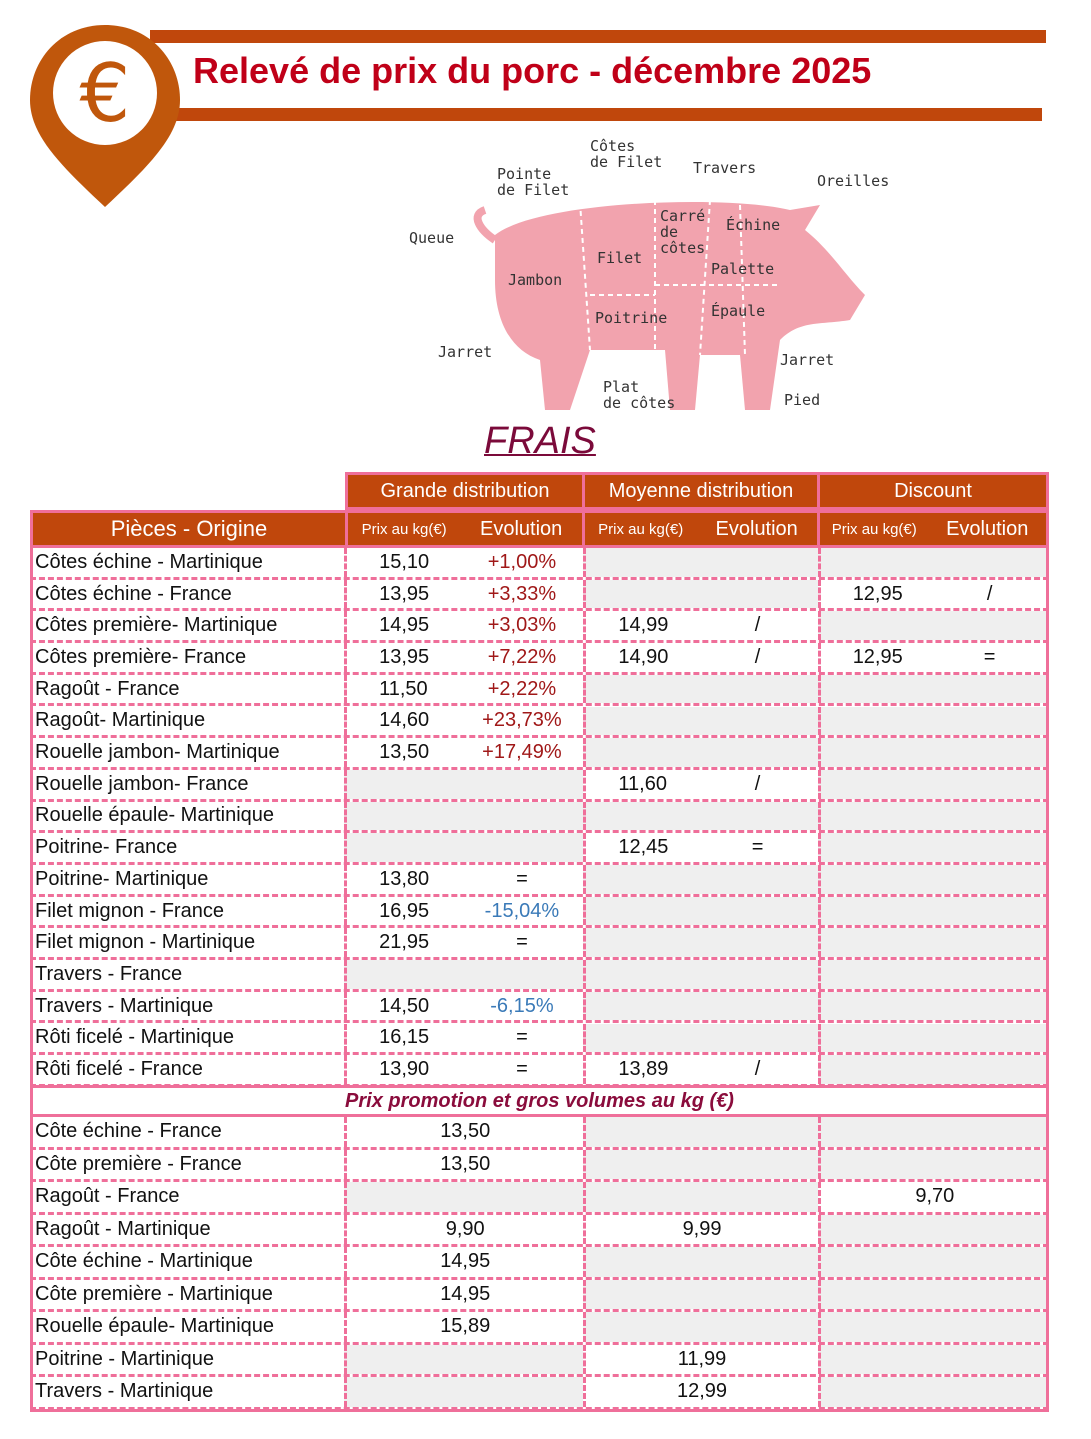  Describe the element at coordinates (535, 280) in the screenshot. I see `pig-label-jambon: Jambon` at that location.